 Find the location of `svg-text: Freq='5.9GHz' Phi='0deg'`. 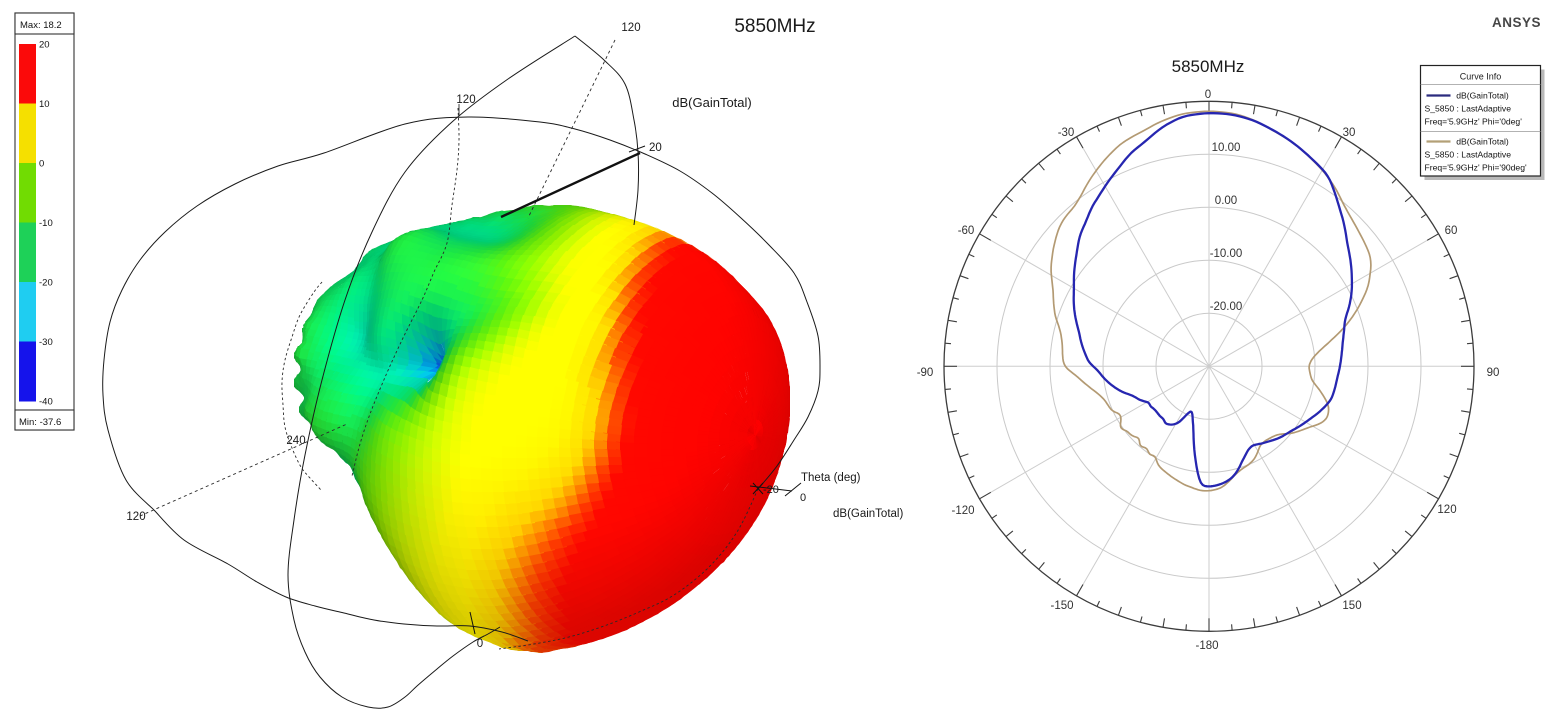

svg-text: Freq='5.9GHz' Phi='0deg' is located at coordinates (1474, 122).